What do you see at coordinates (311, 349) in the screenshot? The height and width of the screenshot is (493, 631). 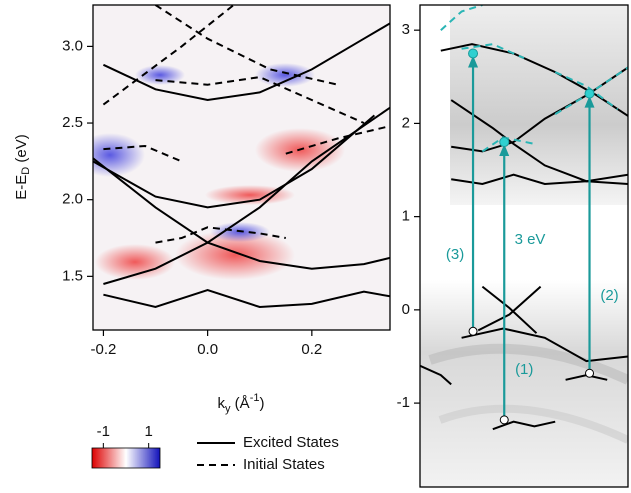 I see `x-tick-label: 0.2` at bounding box center [311, 349].